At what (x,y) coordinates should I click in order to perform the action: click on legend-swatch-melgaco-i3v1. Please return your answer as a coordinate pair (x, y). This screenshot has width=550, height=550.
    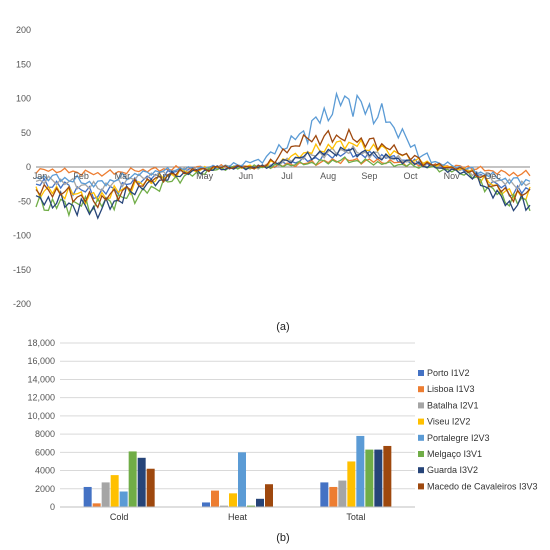
    Looking at the image, I should click on (421, 454).